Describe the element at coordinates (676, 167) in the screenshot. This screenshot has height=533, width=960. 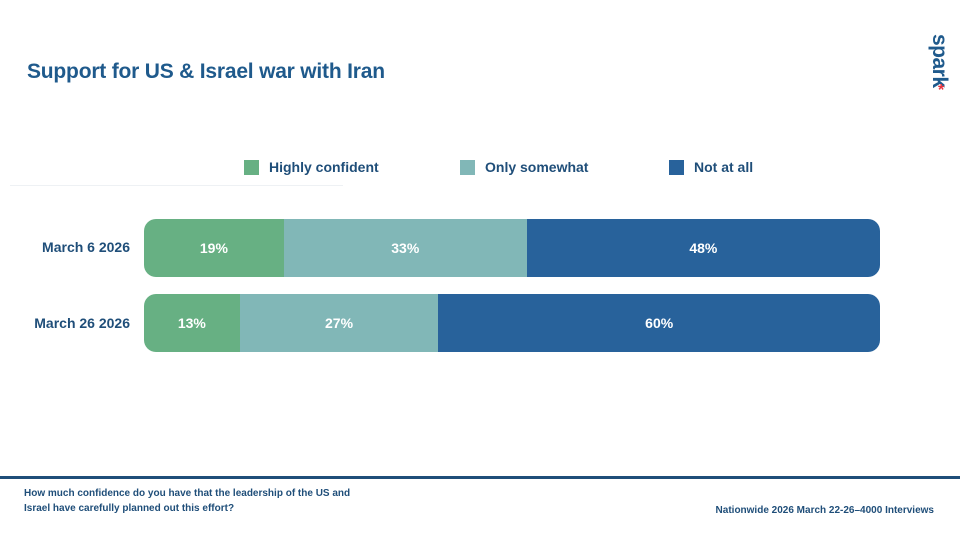
I see `legend-swatch-not-at-all` at that location.